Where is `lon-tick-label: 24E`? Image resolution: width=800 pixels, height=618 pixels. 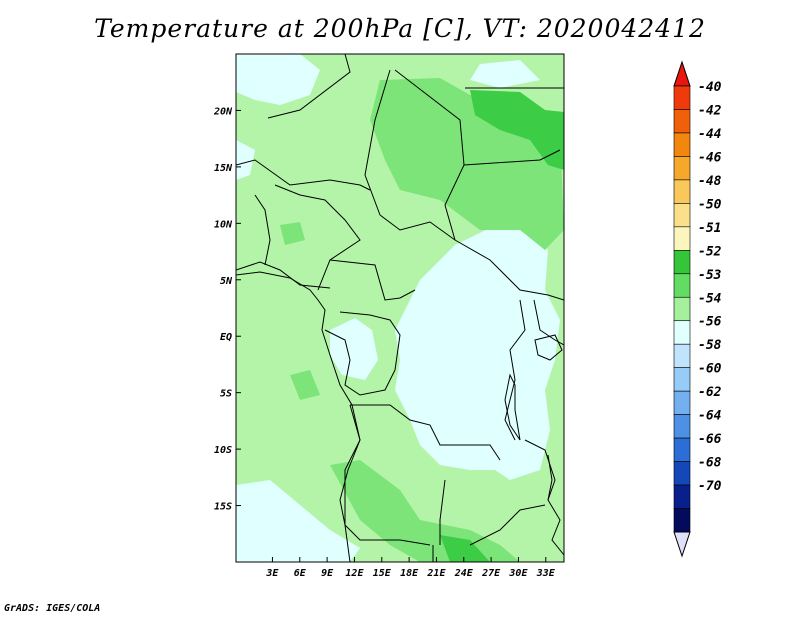 lon-tick-label: 24E is located at coordinates (464, 573).